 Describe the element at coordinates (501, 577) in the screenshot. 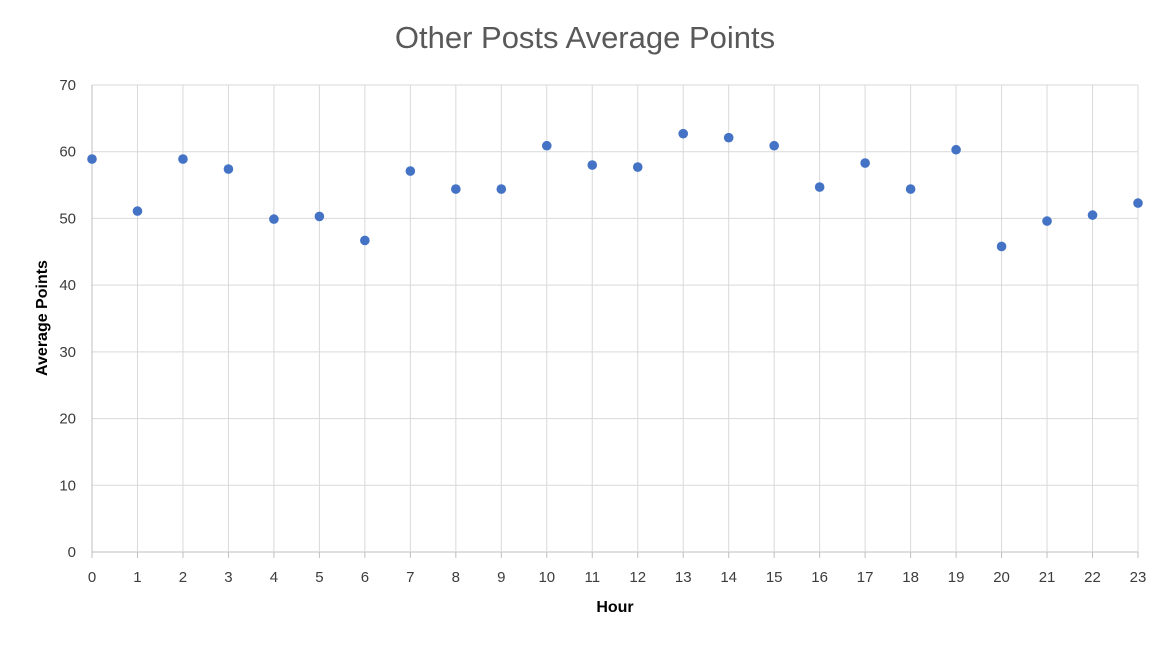

I see `x-tick-label: 9` at that location.